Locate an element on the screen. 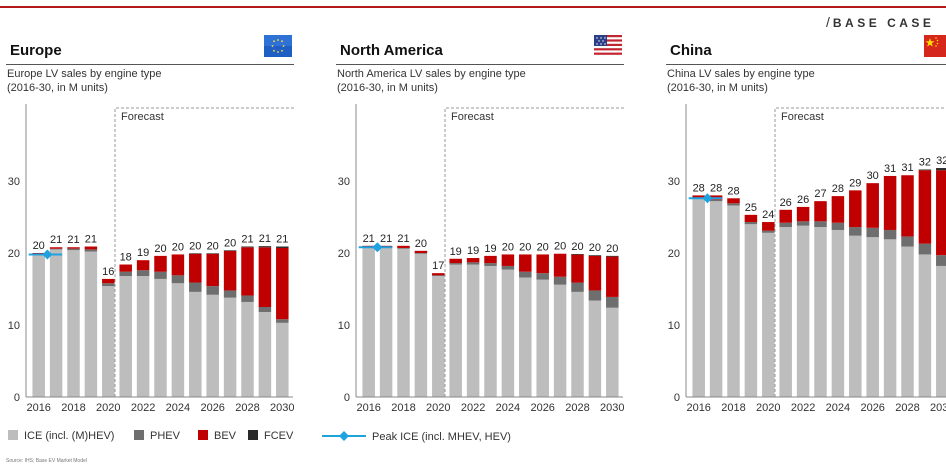 This screenshot has height=467, width=946. peak-ice-marker-icon is located at coordinates (344, 436).